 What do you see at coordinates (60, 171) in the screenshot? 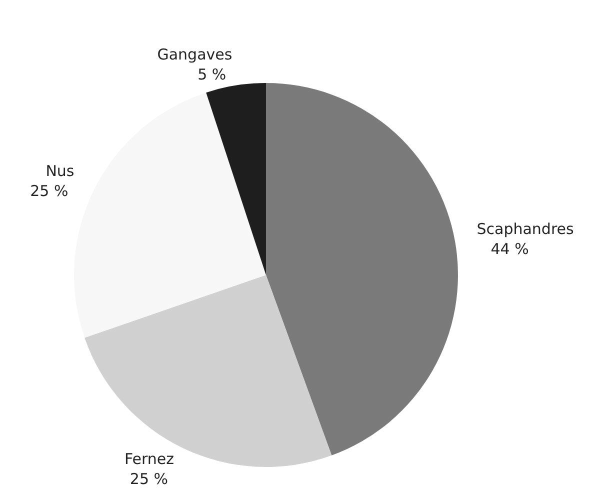
I see `slice-label: Nus` at bounding box center [60, 171].